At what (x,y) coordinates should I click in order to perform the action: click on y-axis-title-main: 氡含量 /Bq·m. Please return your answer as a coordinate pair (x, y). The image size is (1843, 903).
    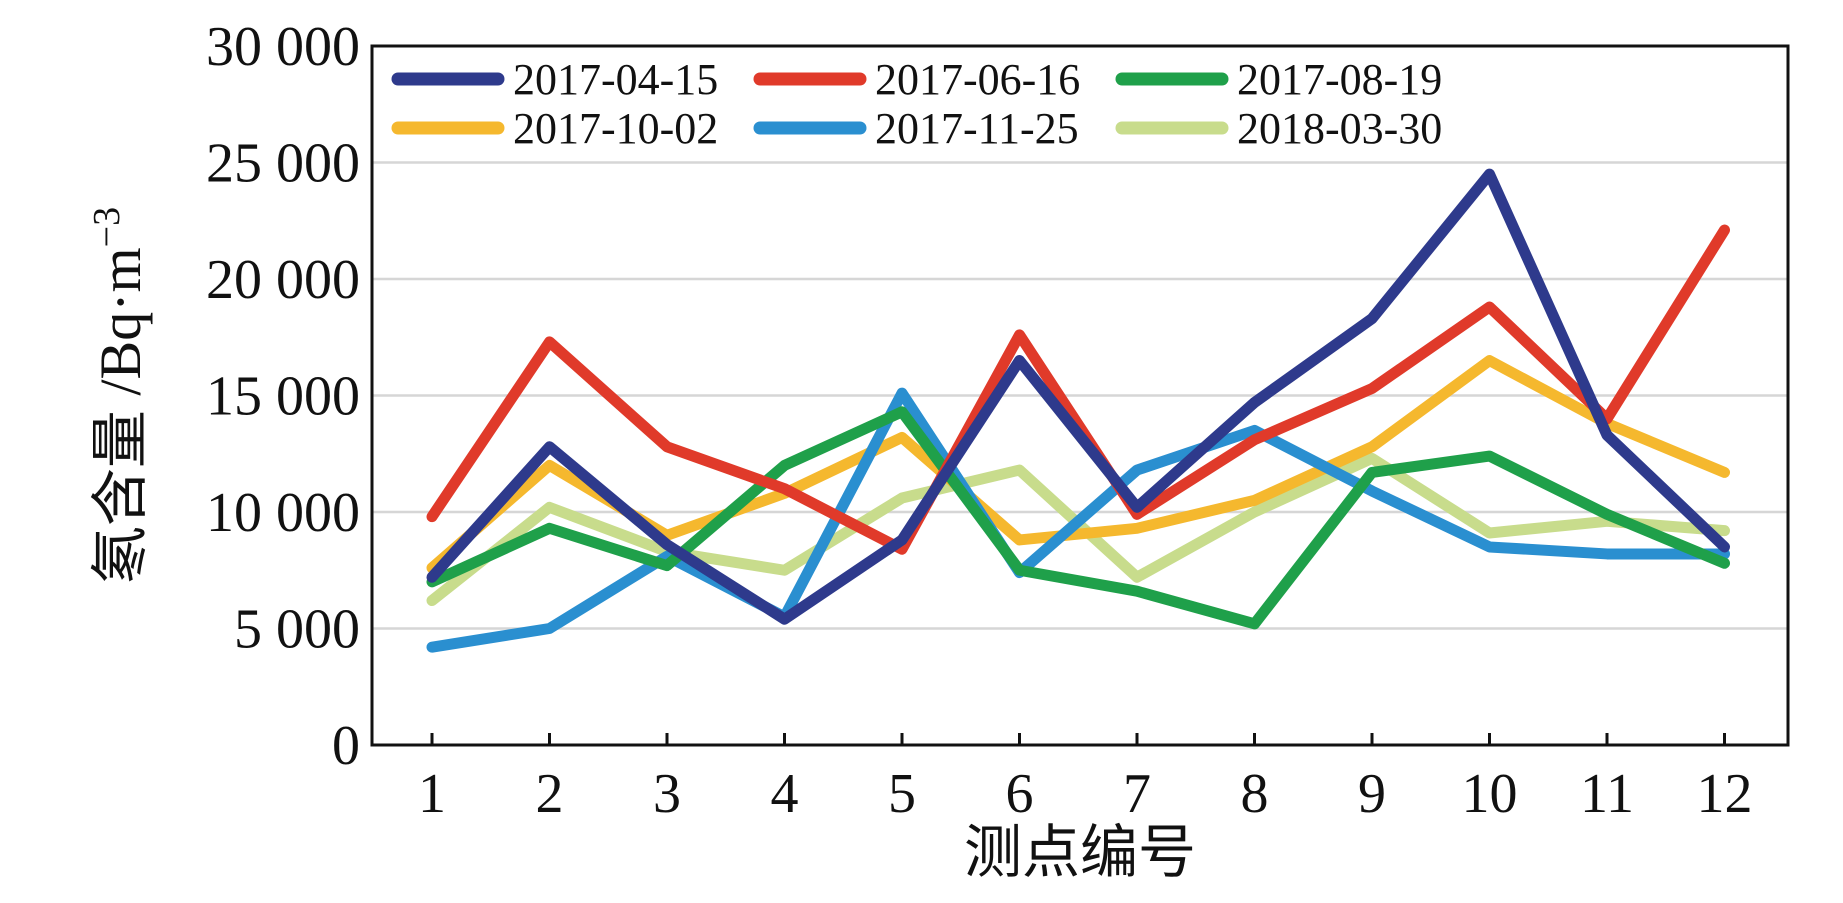
    Looking at the image, I should click on (120, 415).